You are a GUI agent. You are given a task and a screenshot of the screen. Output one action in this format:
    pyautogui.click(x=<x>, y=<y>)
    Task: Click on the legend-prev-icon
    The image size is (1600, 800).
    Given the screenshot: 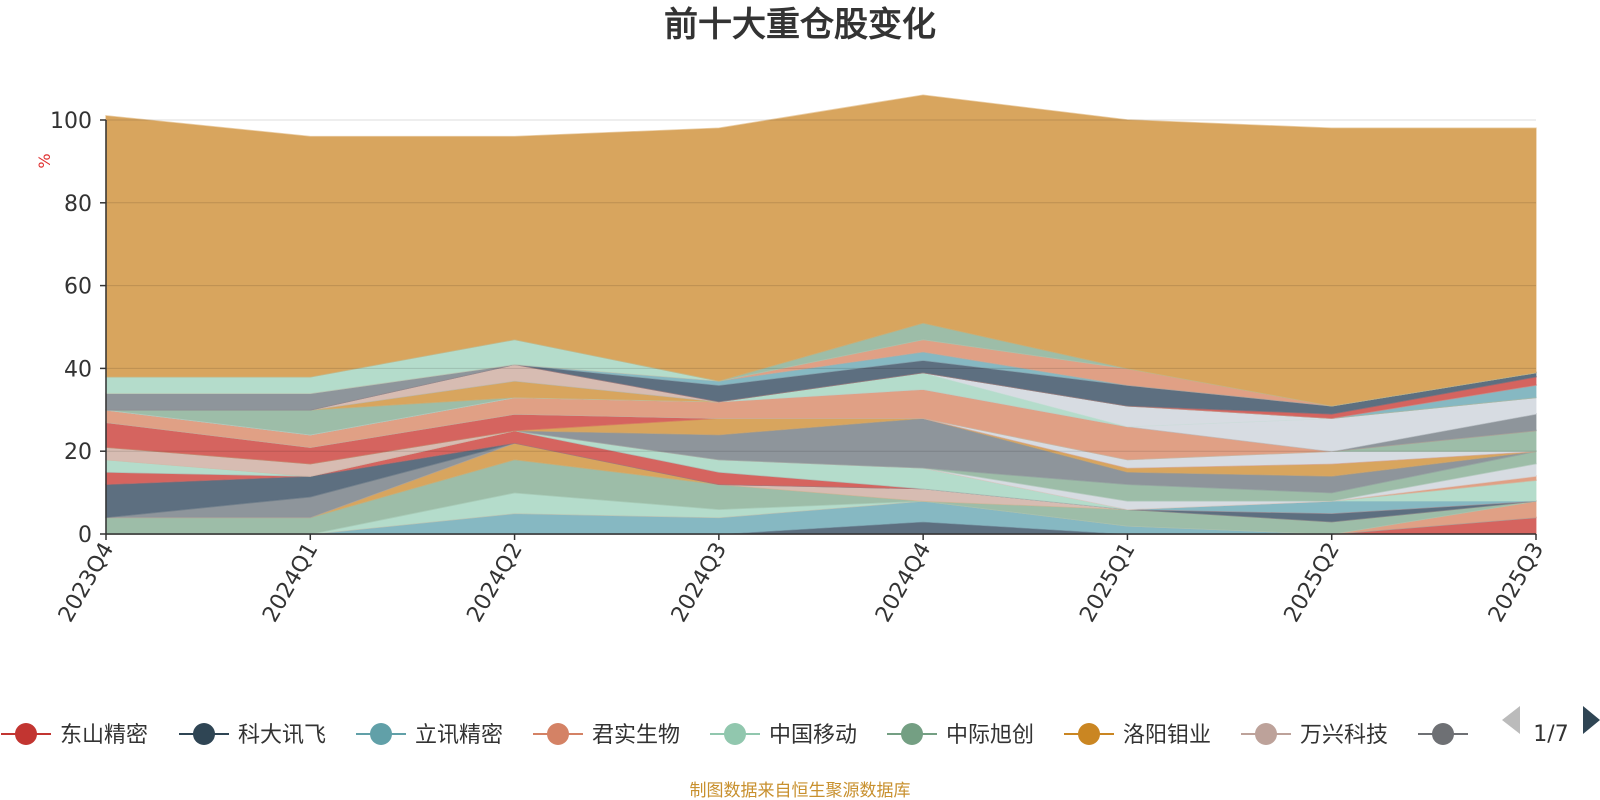 What is the action you would take?
    pyautogui.click(x=1511, y=720)
    